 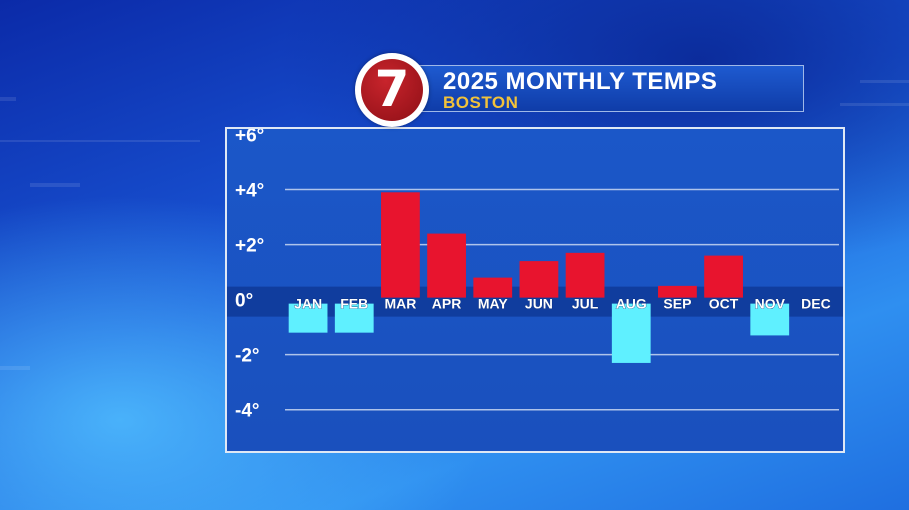 I want to click on y-tick-label: +6°, so click(x=249, y=138).